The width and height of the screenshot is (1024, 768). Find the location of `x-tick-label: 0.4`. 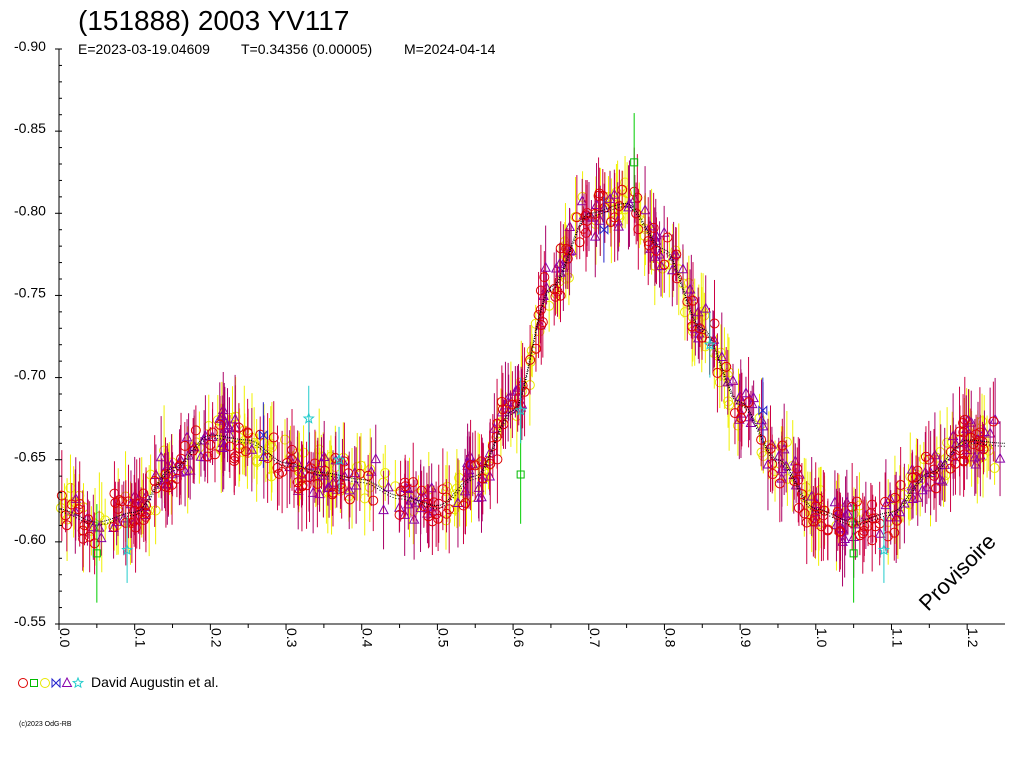

x-tick-label: 0.4 is located at coordinates (368, 638).